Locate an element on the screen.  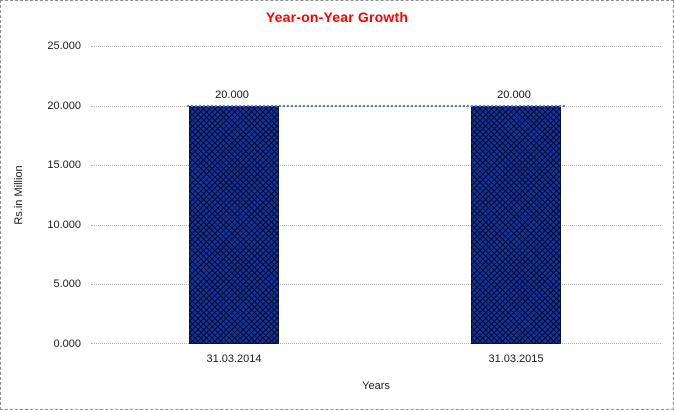
y-tick-label: 10.000 is located at coordinates (64, 224).